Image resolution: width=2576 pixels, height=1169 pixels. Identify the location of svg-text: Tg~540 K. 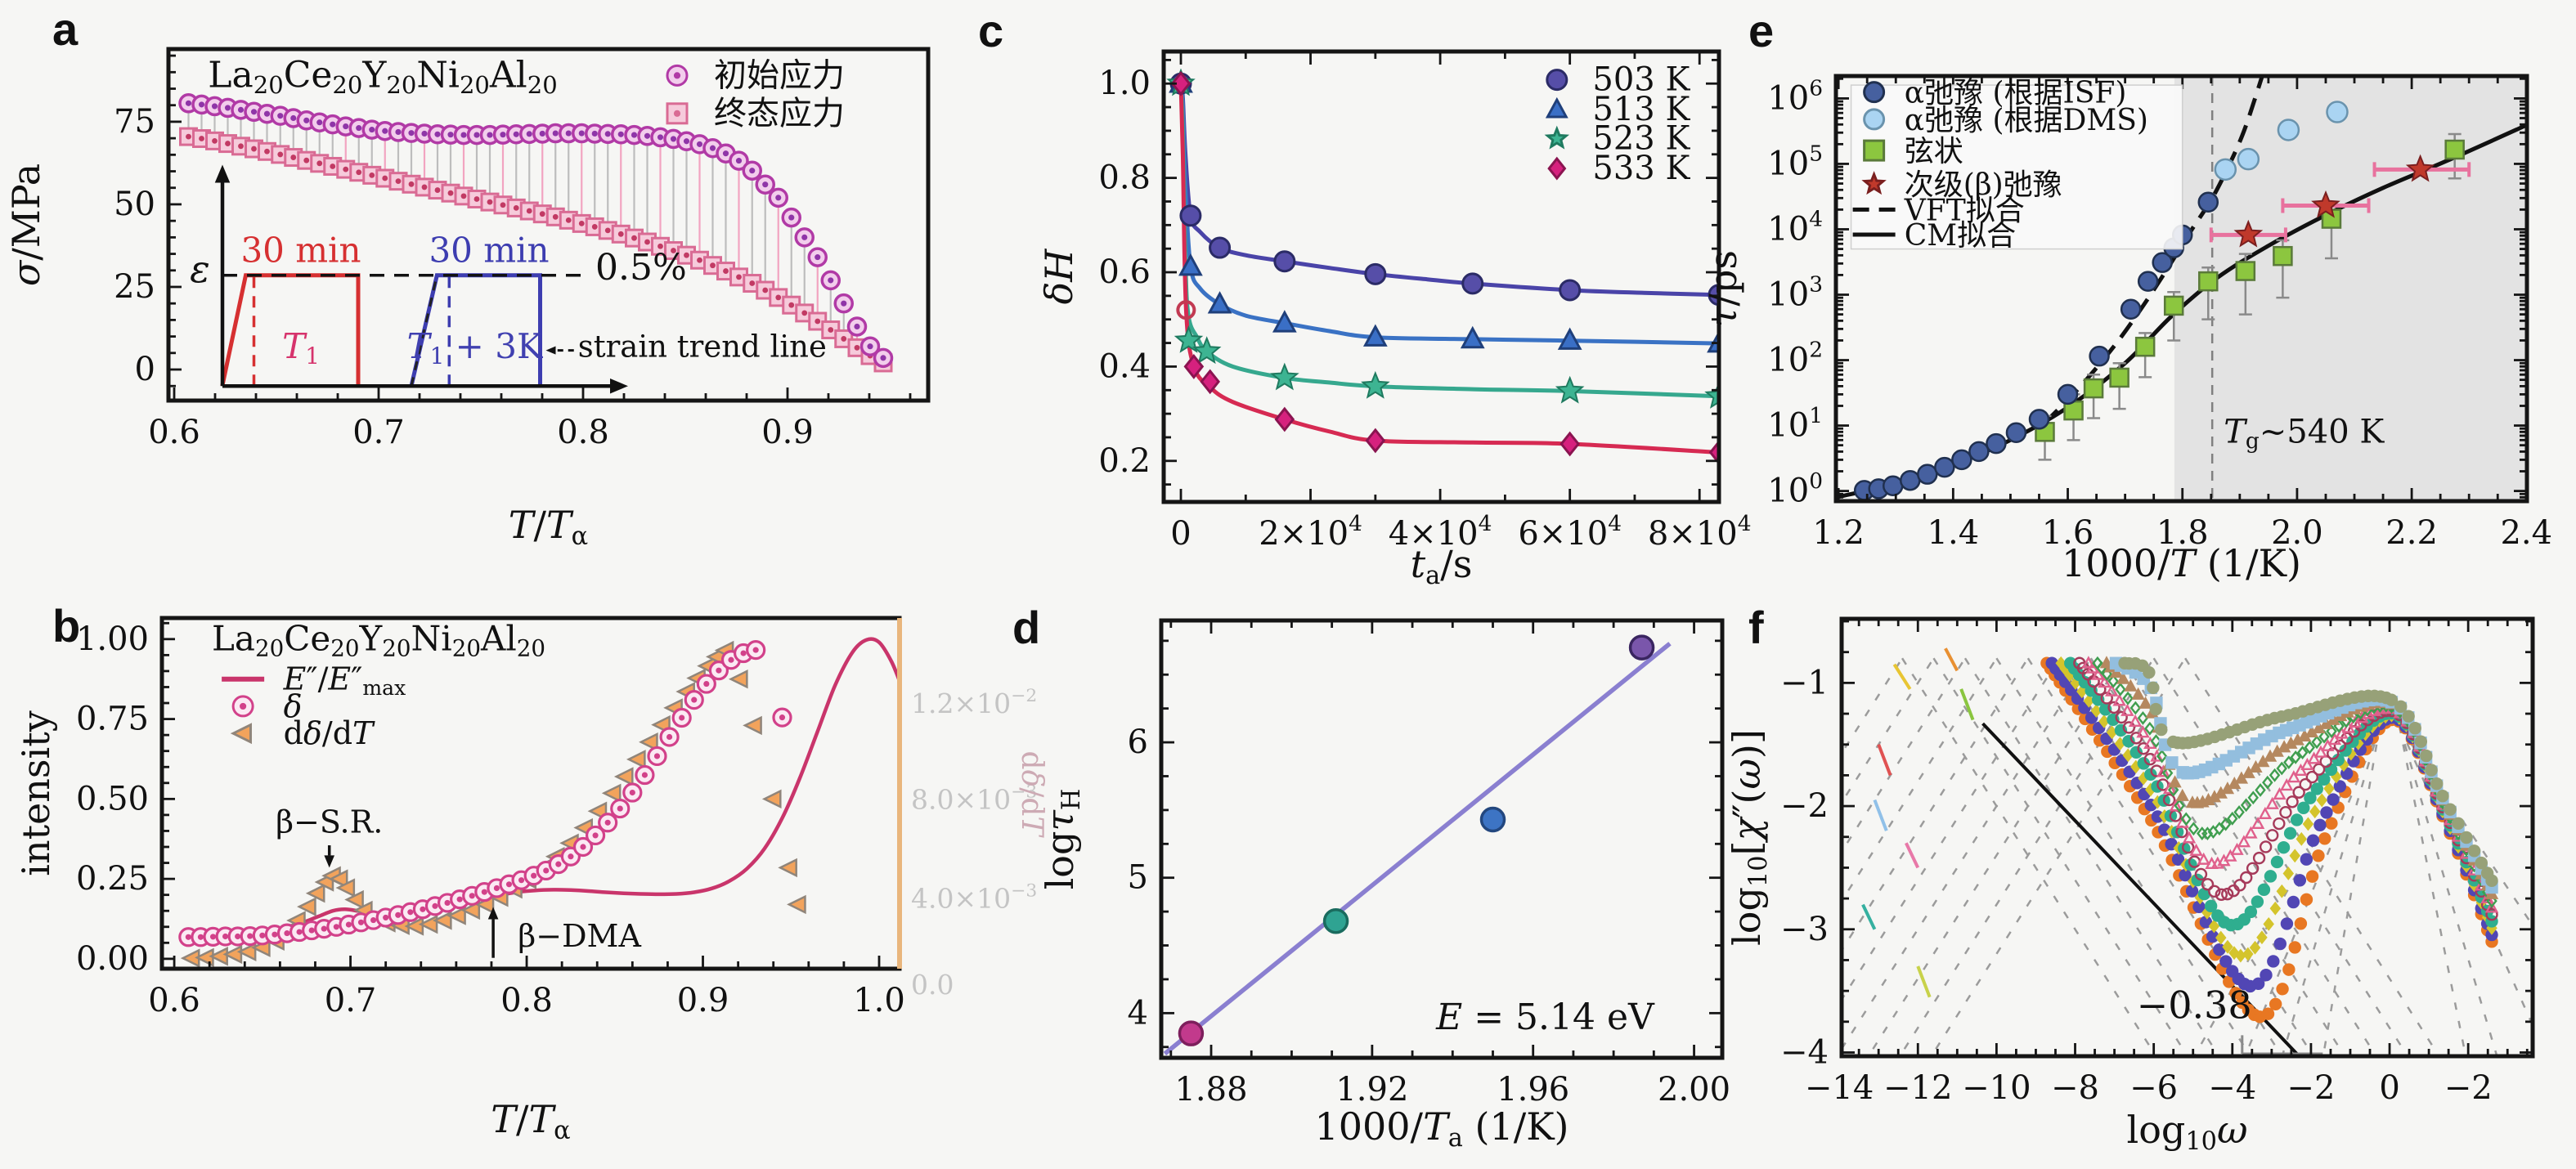
(2305, 433).